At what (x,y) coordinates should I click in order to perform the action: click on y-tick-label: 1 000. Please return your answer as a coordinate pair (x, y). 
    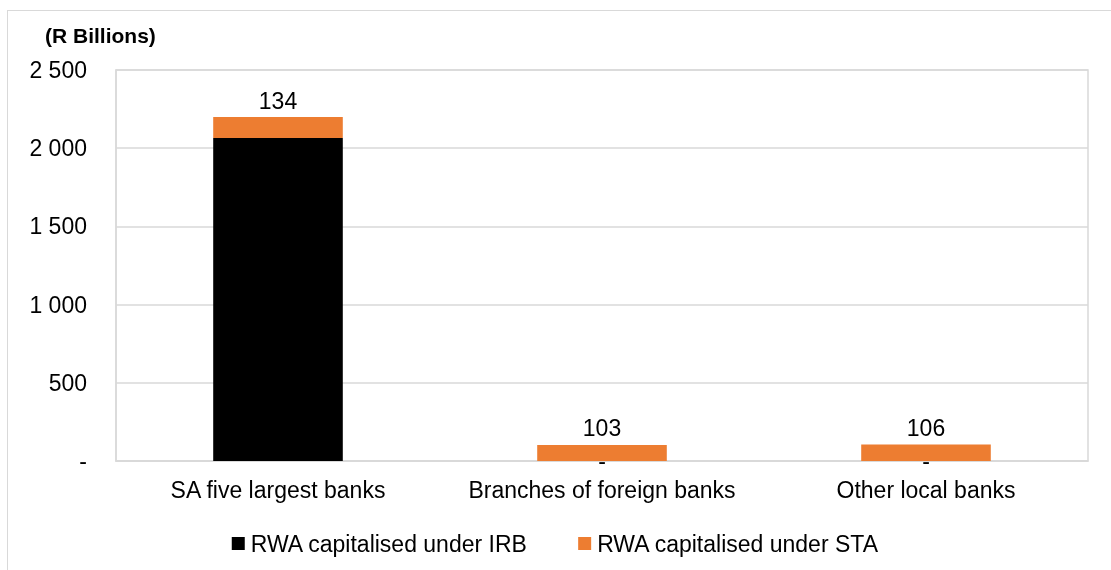
    Looking at the image, I should click on (58, 304).